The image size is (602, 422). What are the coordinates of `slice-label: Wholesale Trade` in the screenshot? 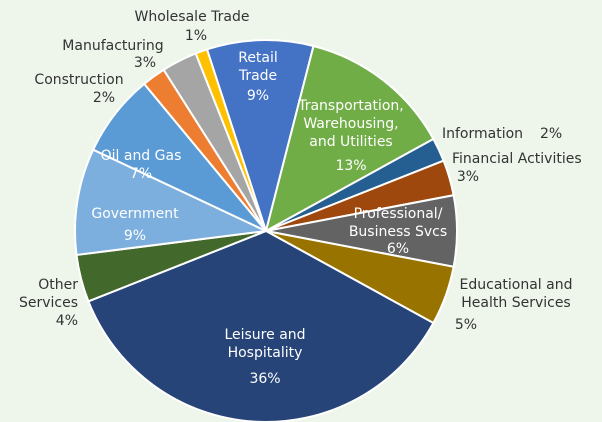 It's located at (192, 17).